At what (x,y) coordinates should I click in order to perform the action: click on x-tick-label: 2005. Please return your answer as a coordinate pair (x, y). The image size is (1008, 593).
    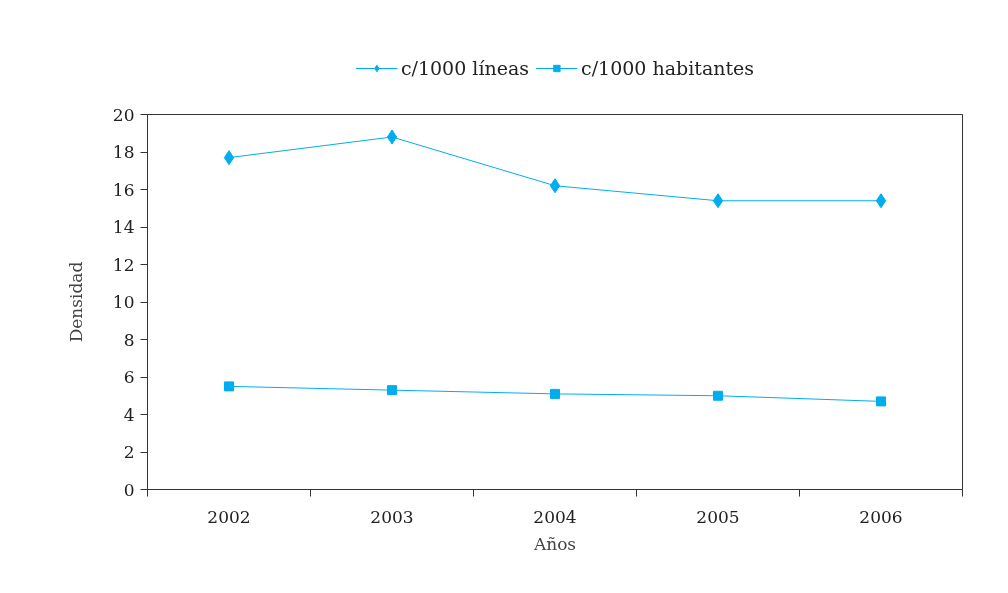
    Looking at the image, I should click on (718, 516).